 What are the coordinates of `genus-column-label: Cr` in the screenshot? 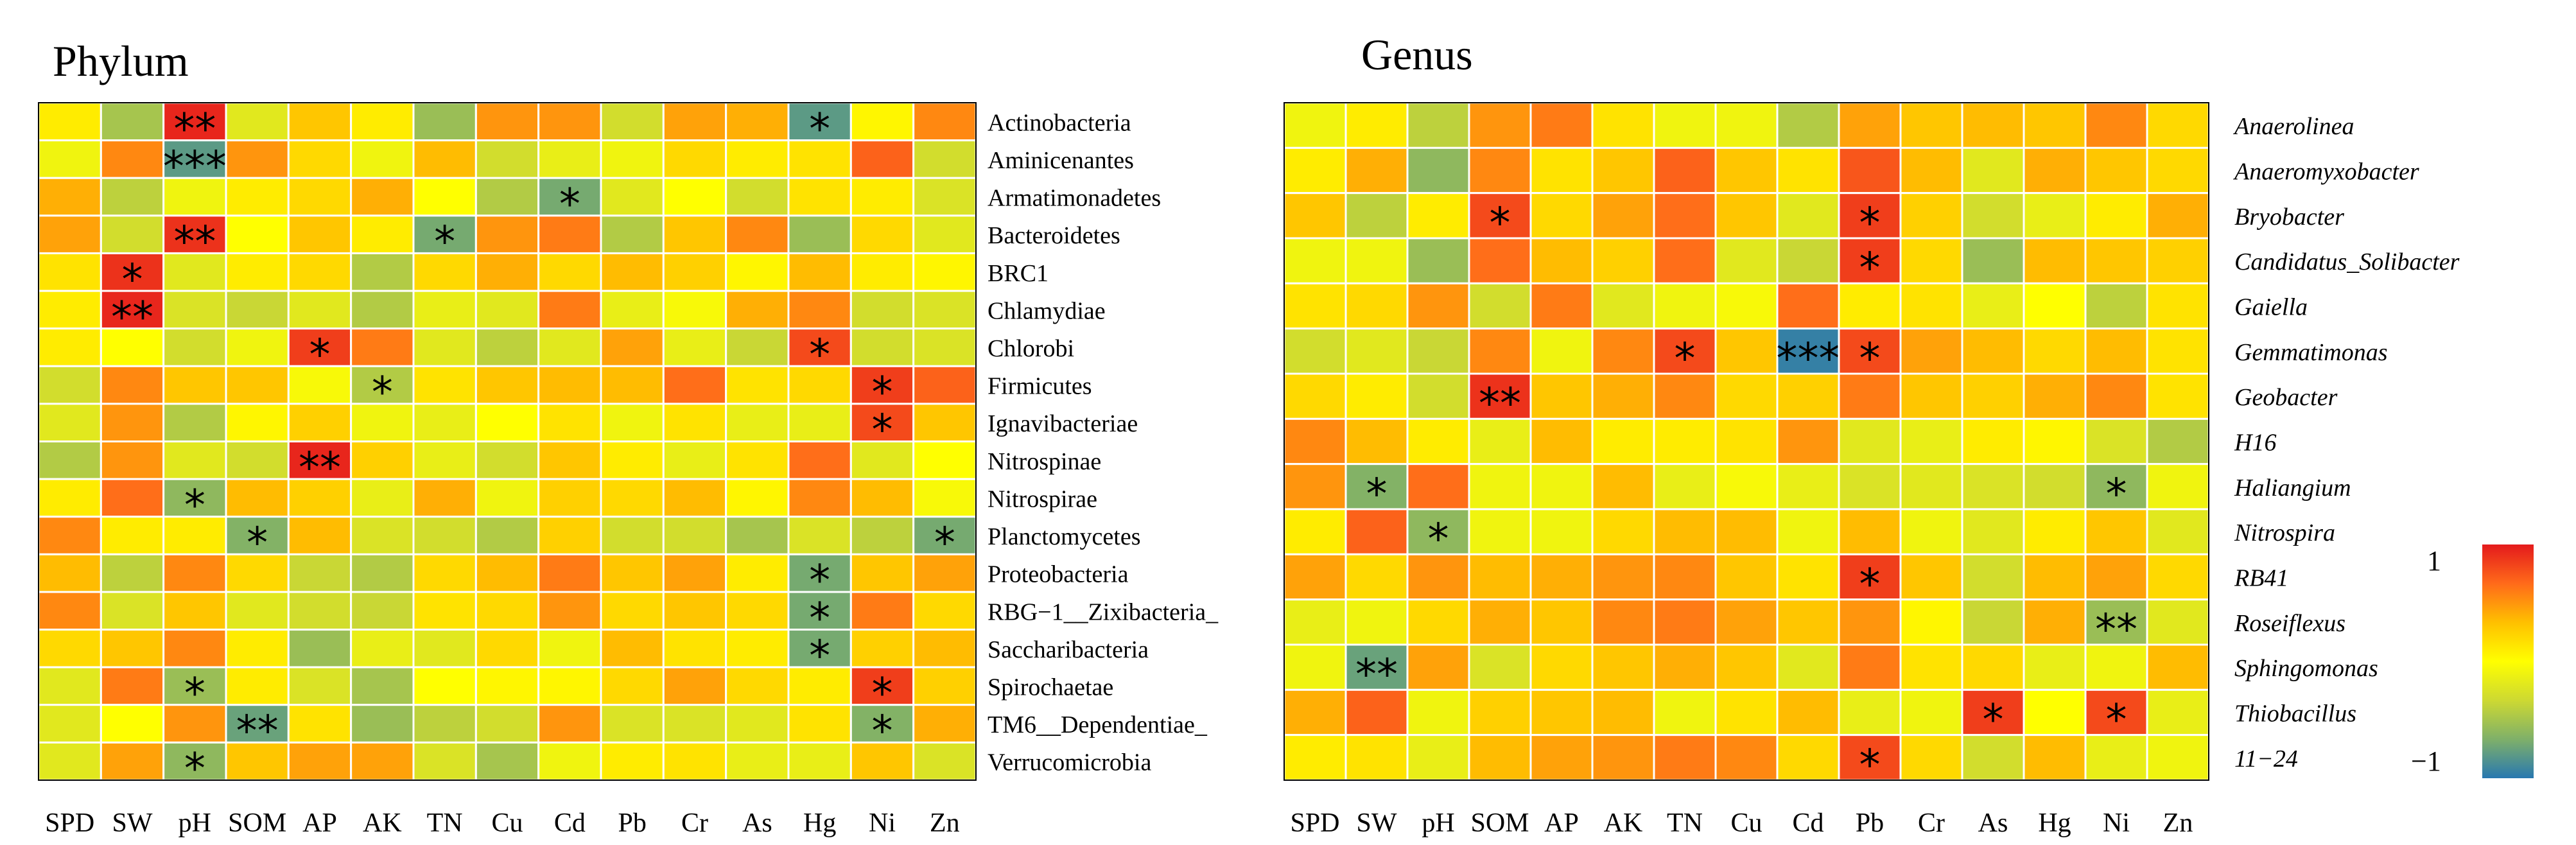 It's located at (1931, 823).